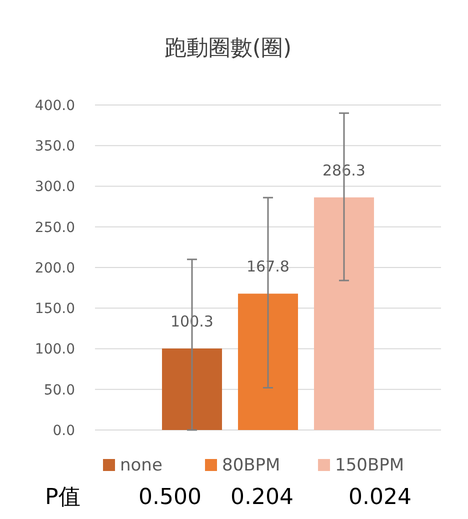  I want to click on legend-label: none, so click(141, 466).